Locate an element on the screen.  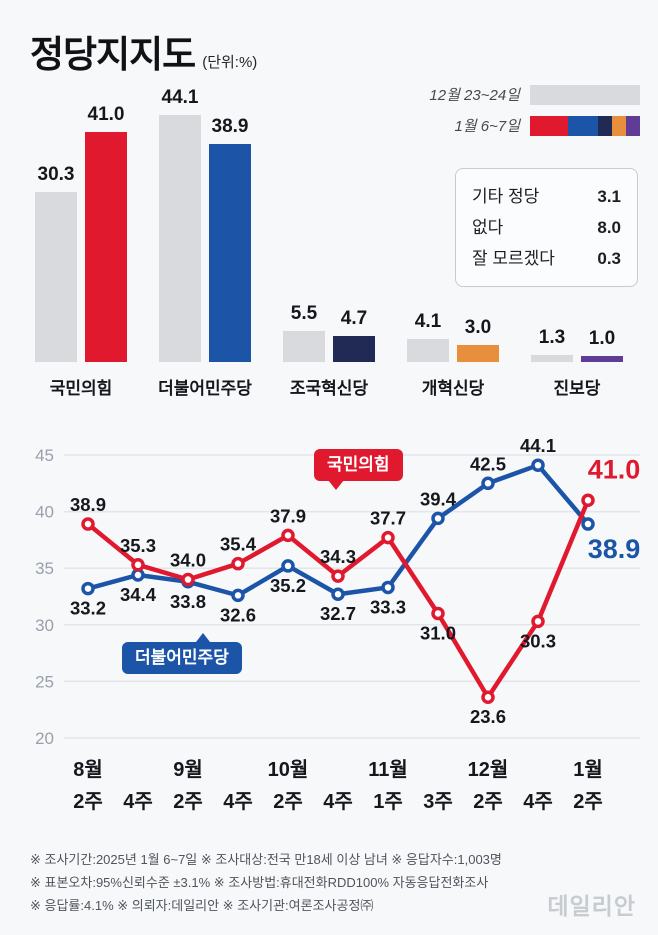
bar-category-label: 진보당 is located at coordinates (577, 388).